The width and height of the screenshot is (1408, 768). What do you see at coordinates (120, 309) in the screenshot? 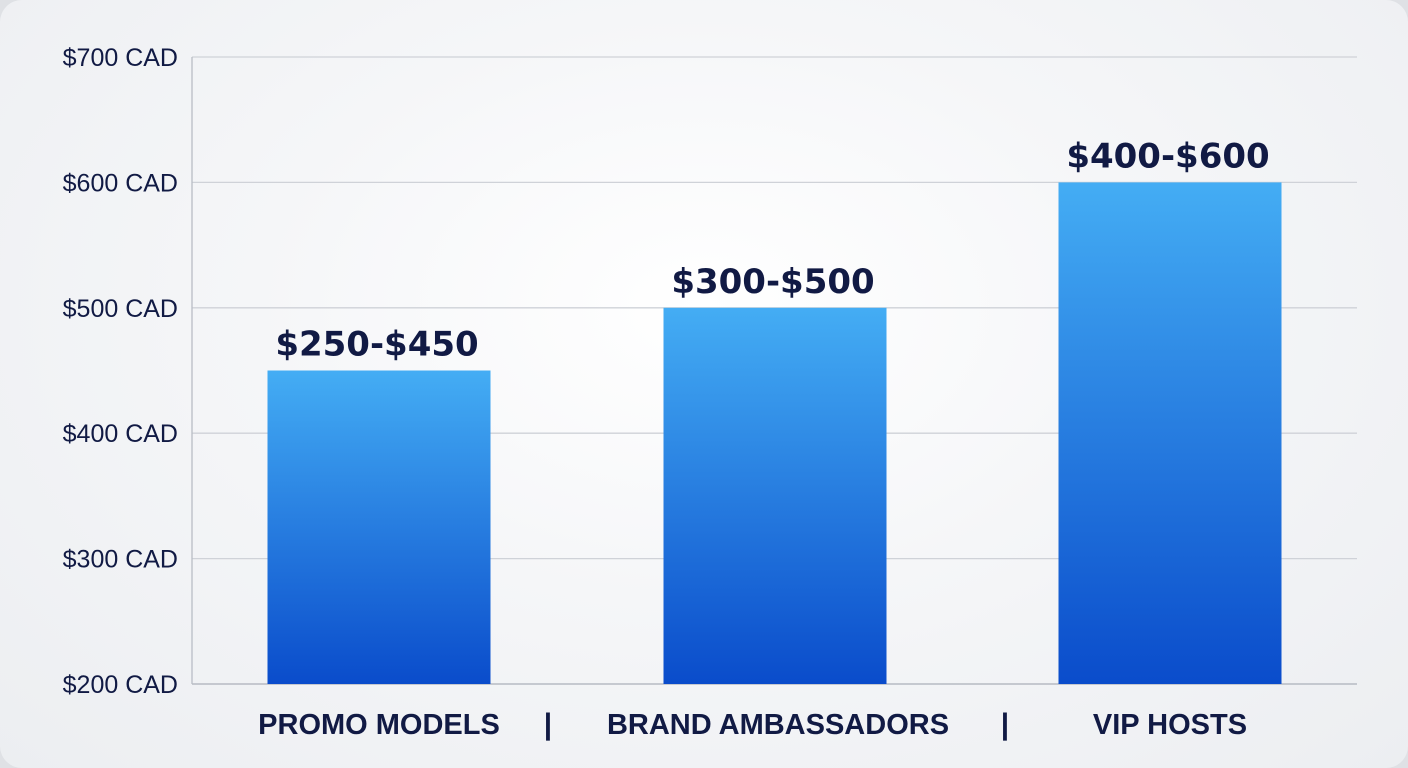
I see `y-tick-label: $500 CAD` at bounding box center [120, 309].